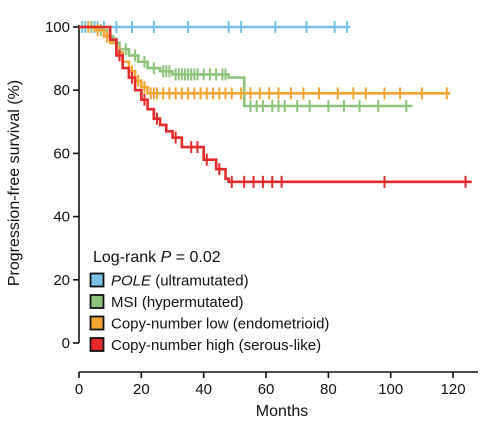 This screenshot has height=431, width=500. What do you see at coordinates (200, 281) in the screenshot?
I see `legend-series-suffix: (ultramutated)` at bounding box center [200, 281].